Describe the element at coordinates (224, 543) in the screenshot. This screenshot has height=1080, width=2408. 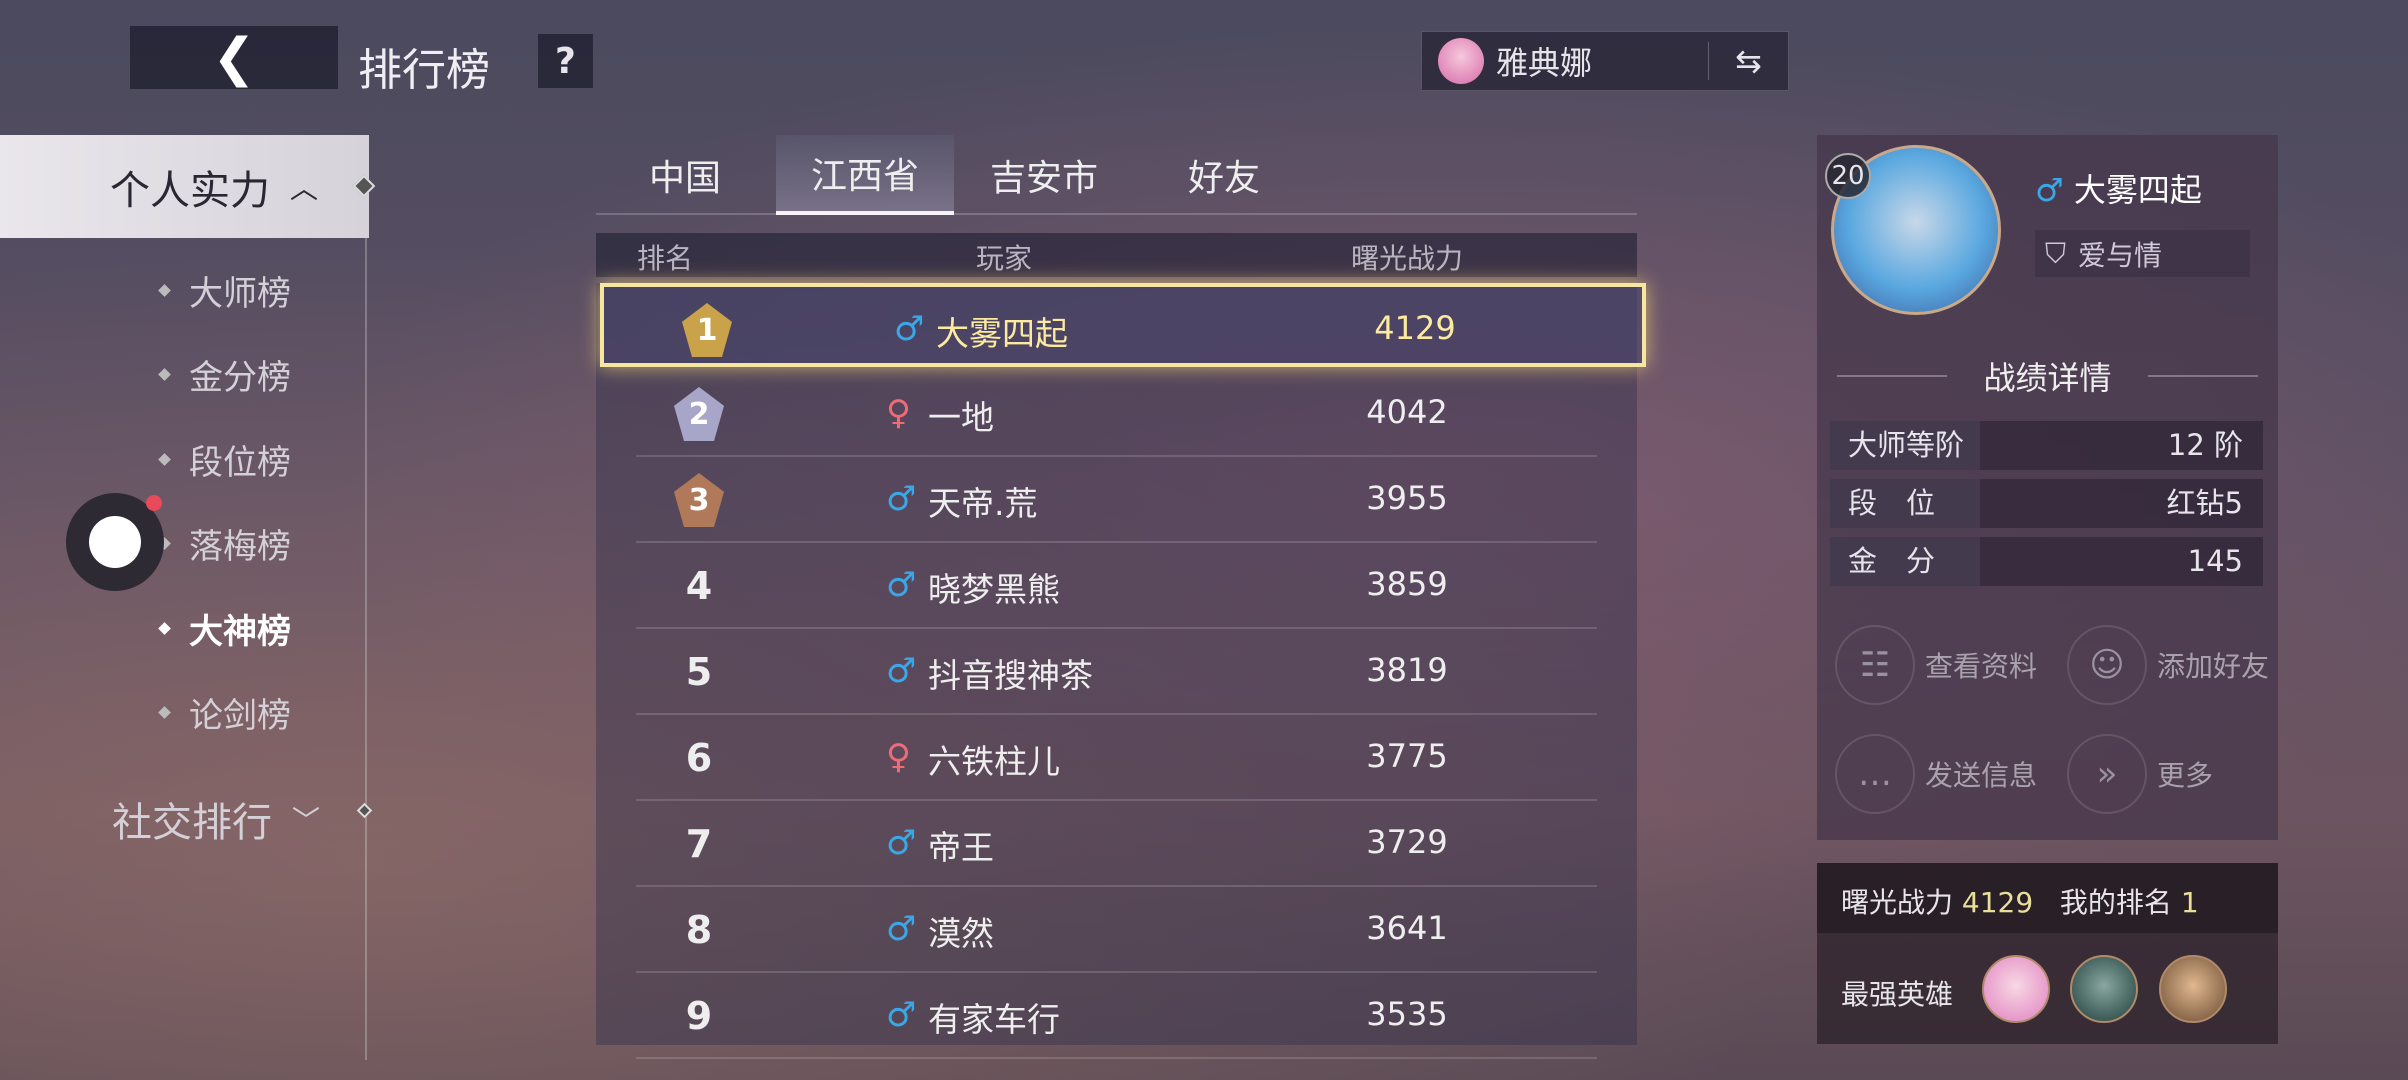
I see `sidebar-item-luomei: 落梅榜` at that location.